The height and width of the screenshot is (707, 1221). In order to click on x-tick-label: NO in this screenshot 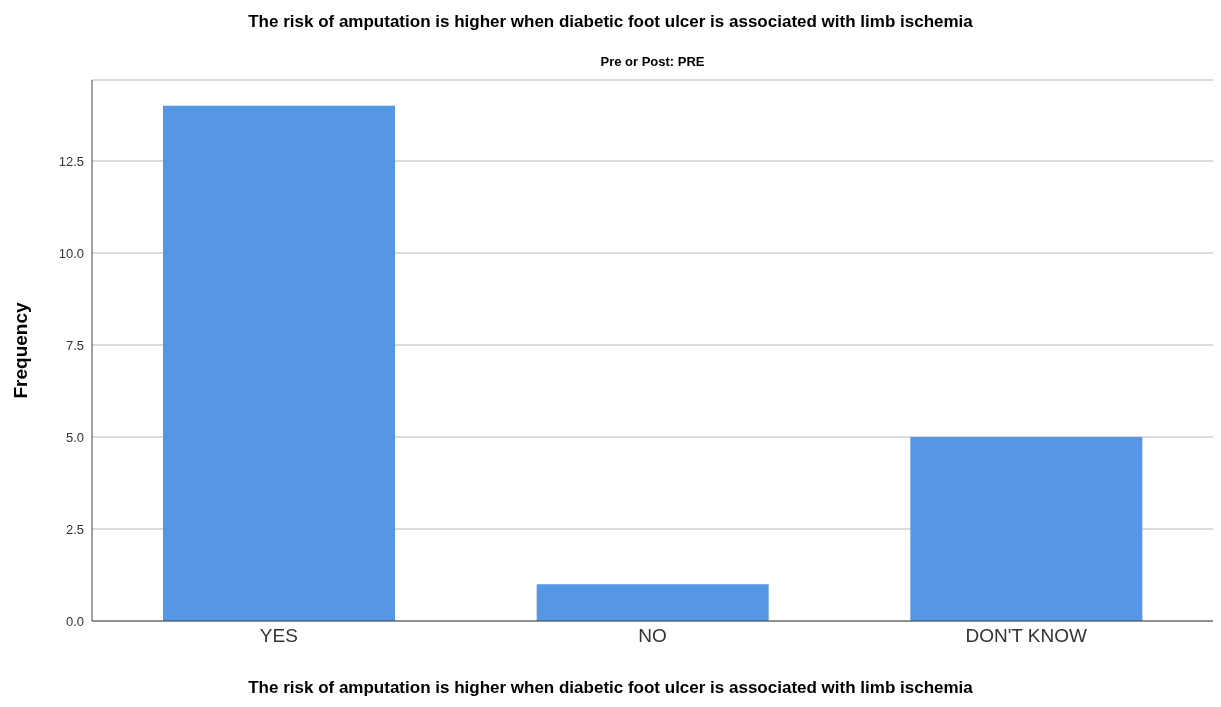, I will do `click(652, 636)`.